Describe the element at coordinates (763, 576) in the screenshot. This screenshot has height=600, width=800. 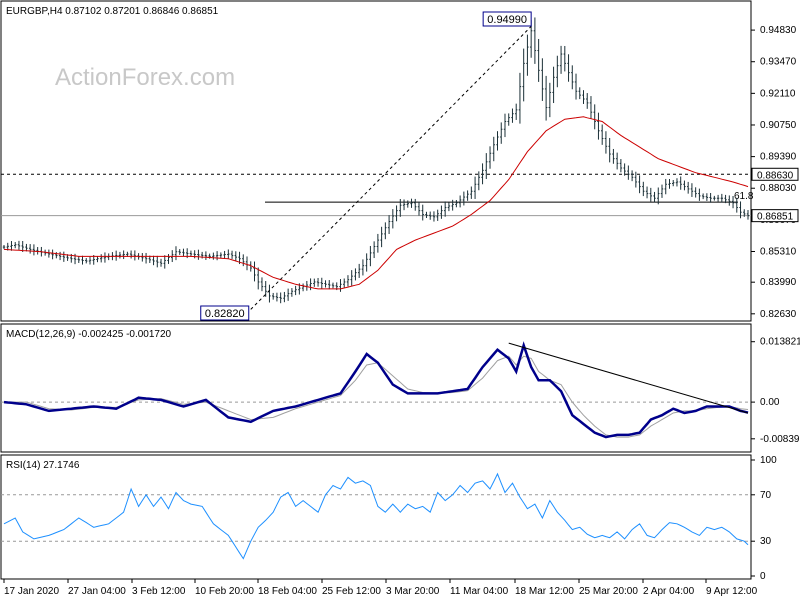
I see `rsi-tick-label: 0` at that location.